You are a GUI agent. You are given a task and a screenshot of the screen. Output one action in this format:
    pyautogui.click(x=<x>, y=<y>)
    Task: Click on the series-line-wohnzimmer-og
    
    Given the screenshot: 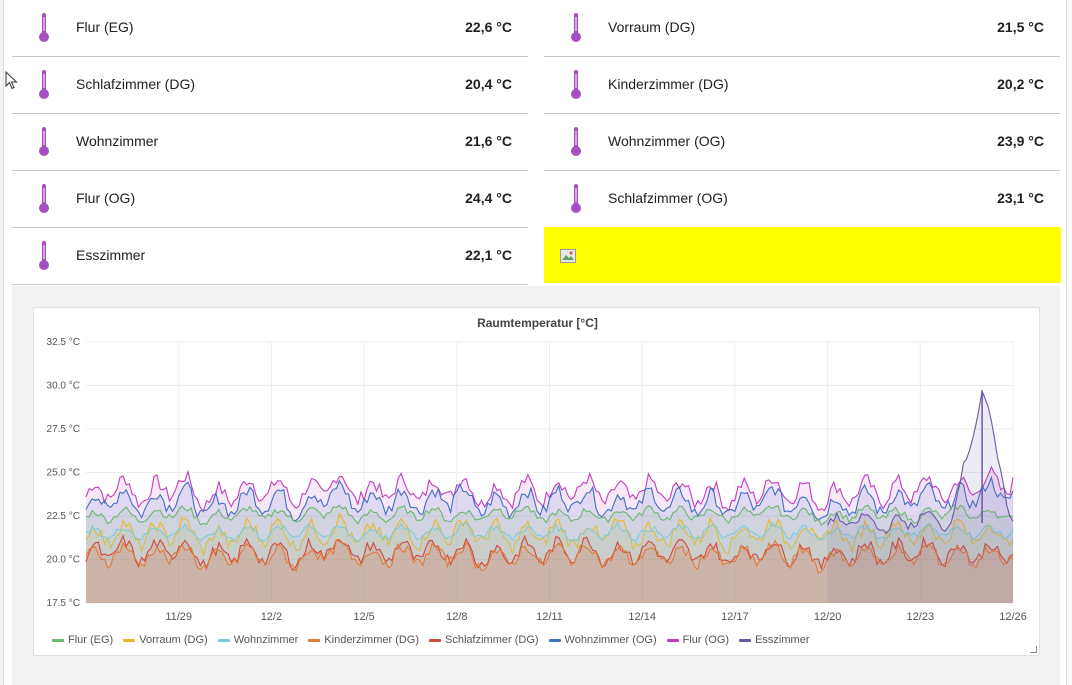 What is the action you would take?
    pyautogui.click(x=549, y=498)
    